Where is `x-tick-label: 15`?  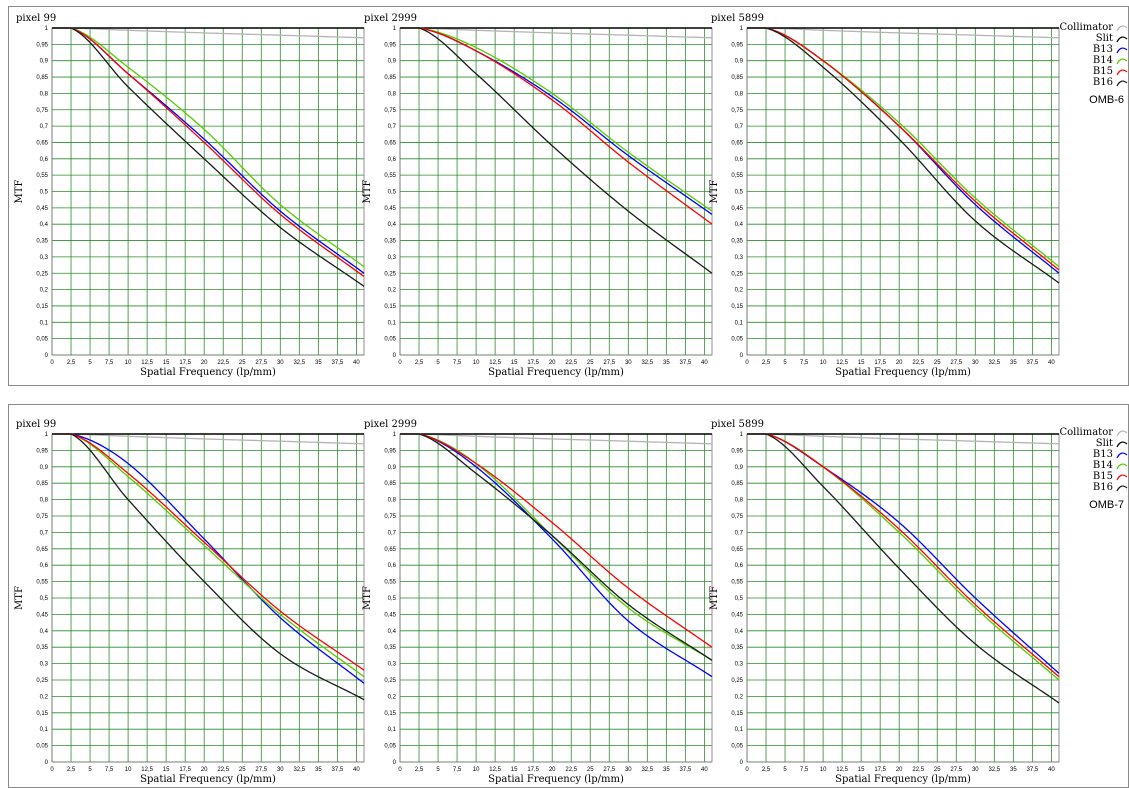 x-tick-label: 15 is located at coordinates (861, 363).